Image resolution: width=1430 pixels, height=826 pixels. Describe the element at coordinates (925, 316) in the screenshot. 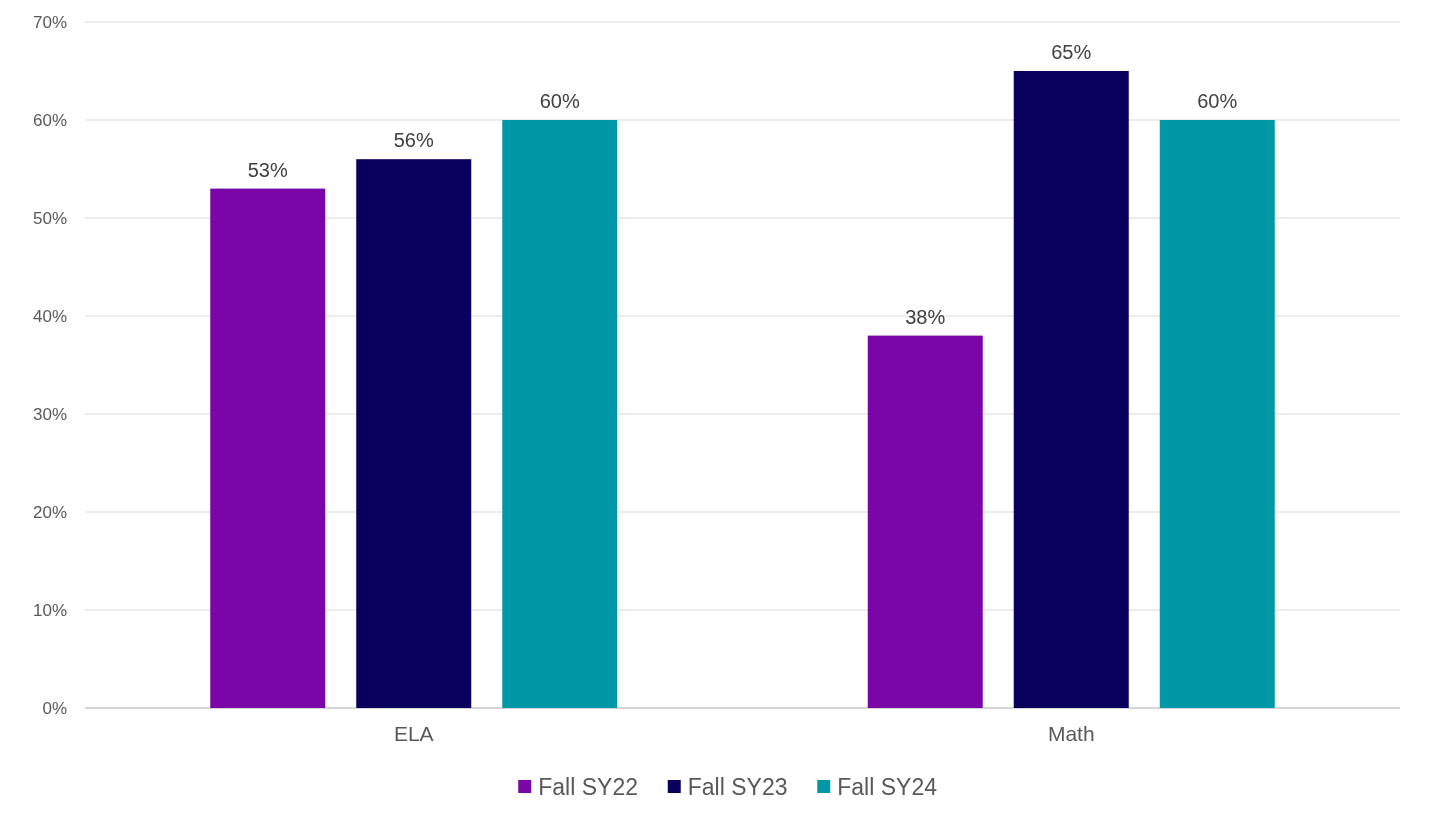

I see `data-label: 38%` at that location.